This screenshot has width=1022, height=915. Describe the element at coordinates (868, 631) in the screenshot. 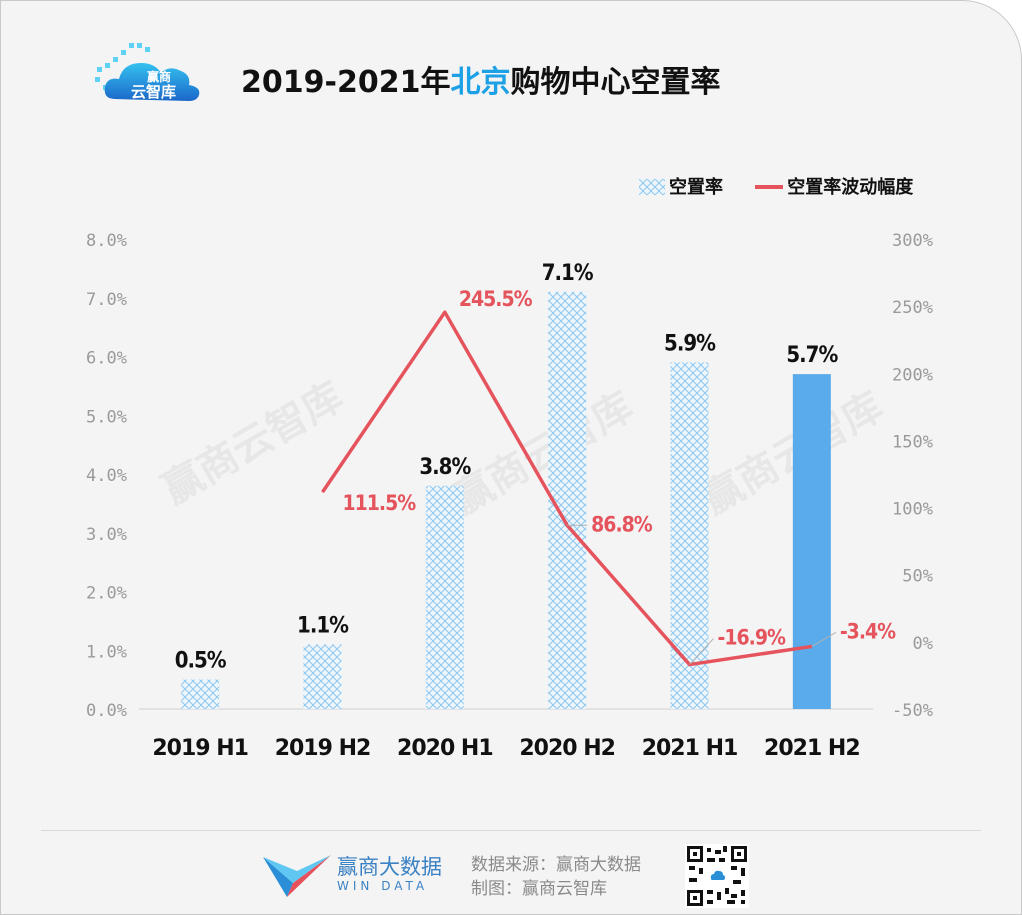

I see `line-data-label: -3.4%` at that location.